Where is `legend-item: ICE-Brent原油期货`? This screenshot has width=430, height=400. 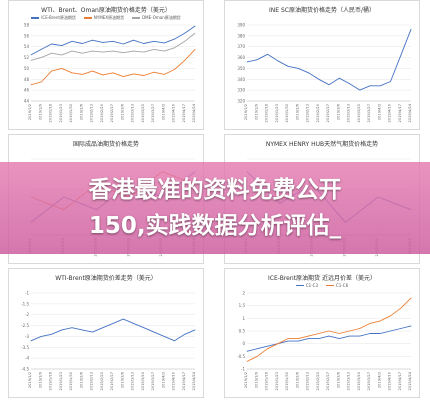 legend-item: ICE-Brent原油期货 is located at coordinates (53, 18).